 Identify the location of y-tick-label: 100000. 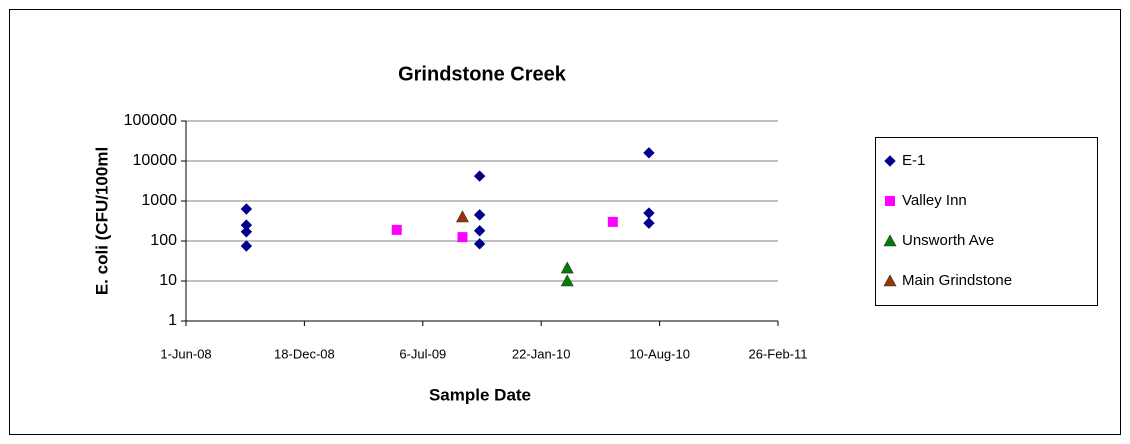
(150, 120).